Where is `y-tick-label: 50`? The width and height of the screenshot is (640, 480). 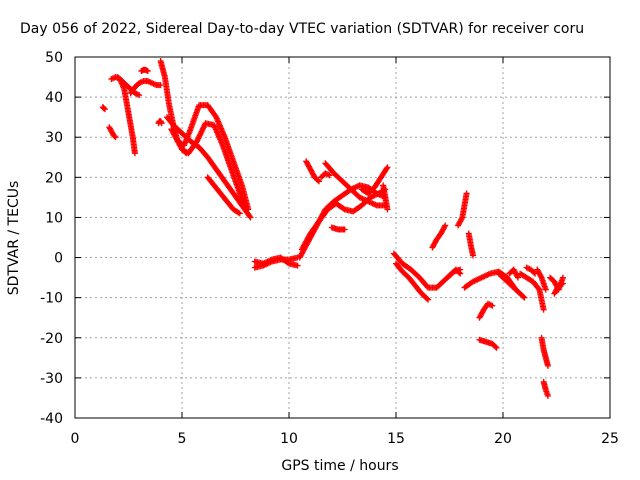 y-tick-label: 50 is located at coordinates (54, 58).